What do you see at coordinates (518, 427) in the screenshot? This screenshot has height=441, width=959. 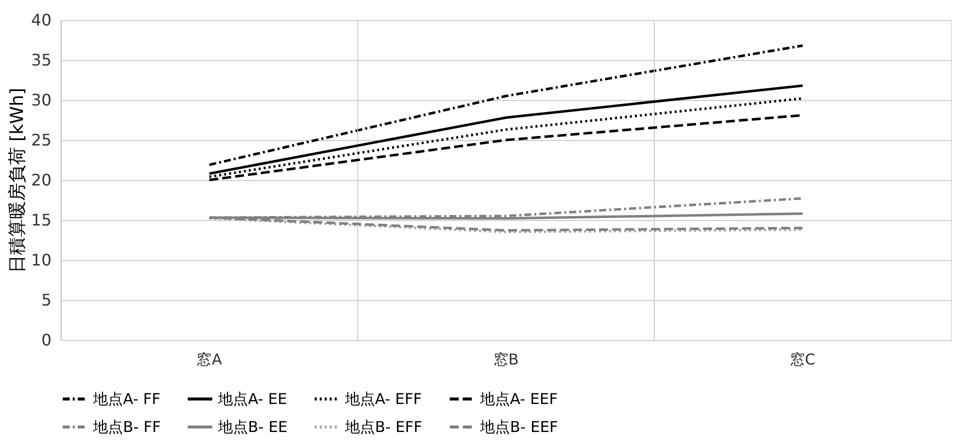 I see `legend-label: 地点B- EEF` at bounding box center [518, 427].